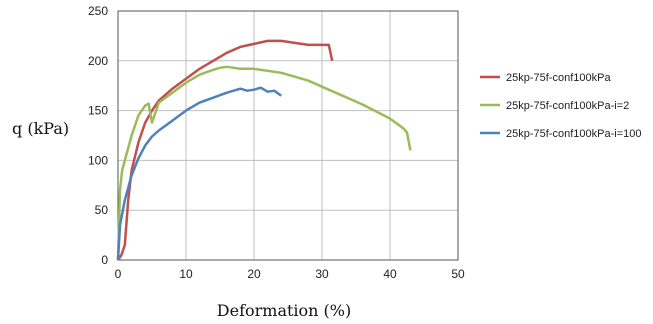 The image size is (653, 324). I want to click on x-tick-label: 0, so click(118, 274).